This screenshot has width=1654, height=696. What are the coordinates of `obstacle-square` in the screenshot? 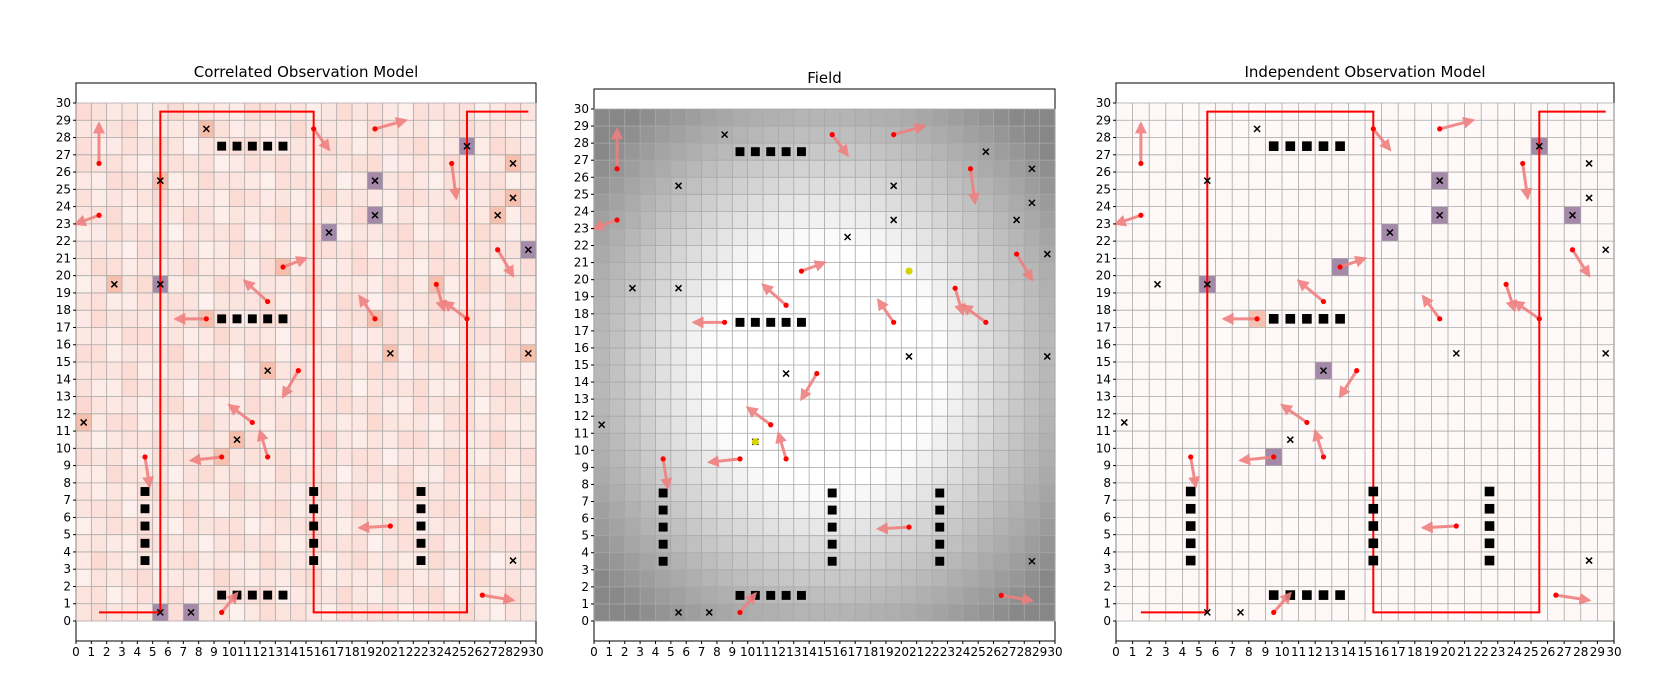 It's located at (421, 561).